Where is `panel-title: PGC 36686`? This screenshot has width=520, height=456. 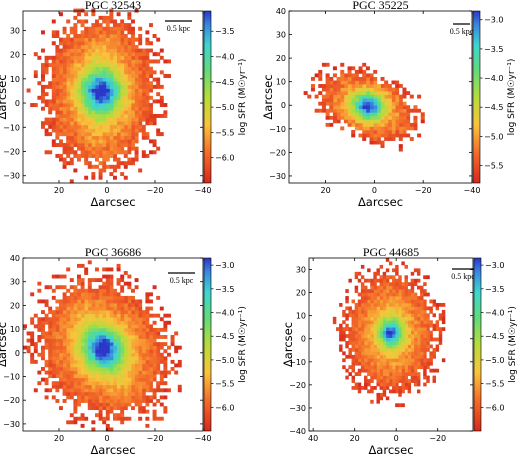
panel-title: PGC 36686 is located at coordinates (113, 252).